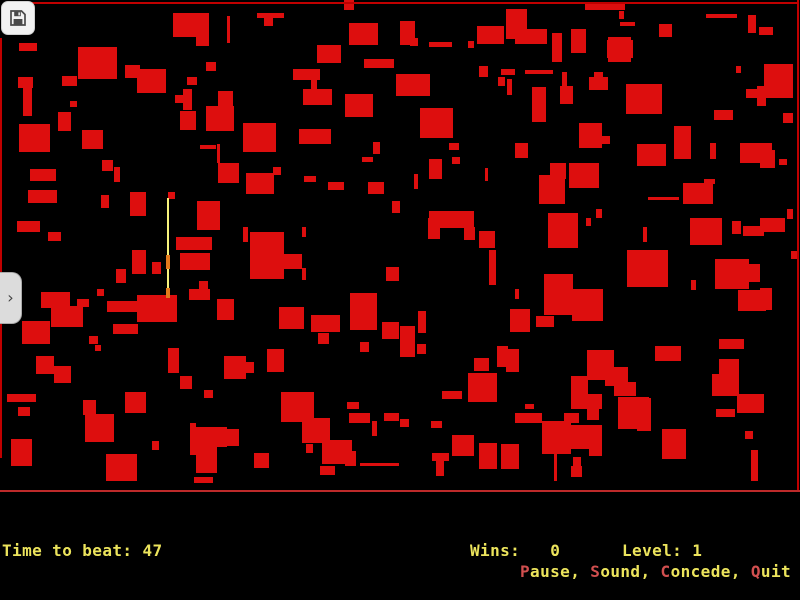 The image size is (800, 600). Describe the element at coordinates (771, 571) in the screenshot. I see `command-quit: Quit` at that location.